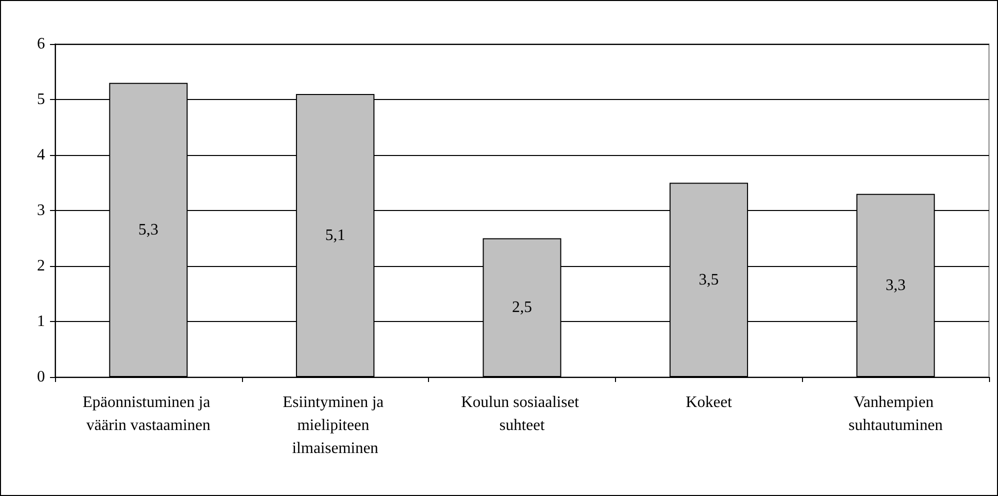 The width and height of the screenshot is (998, 496). Describe the element at coordinates (41, 266) in the screenshot. I see `y-tick-label: 2` at that location.